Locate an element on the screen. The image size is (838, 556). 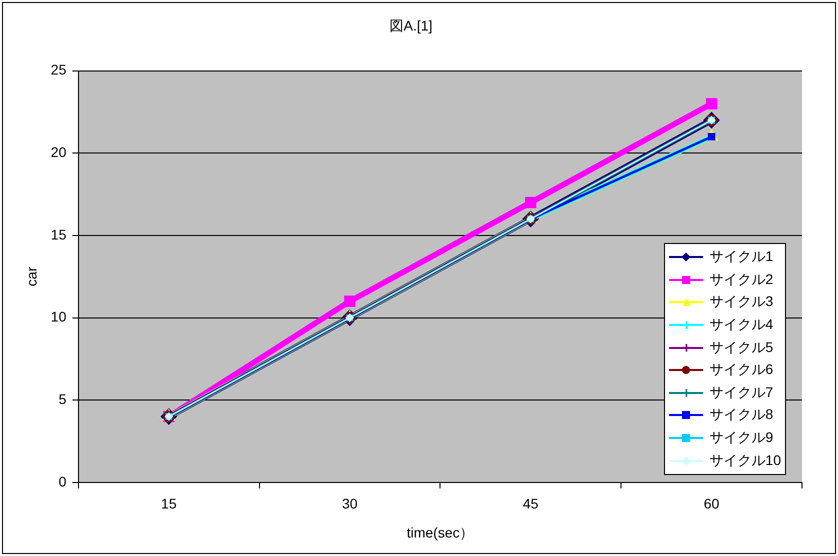
y-tick-label: 15 is located at coordinates (58, 234).